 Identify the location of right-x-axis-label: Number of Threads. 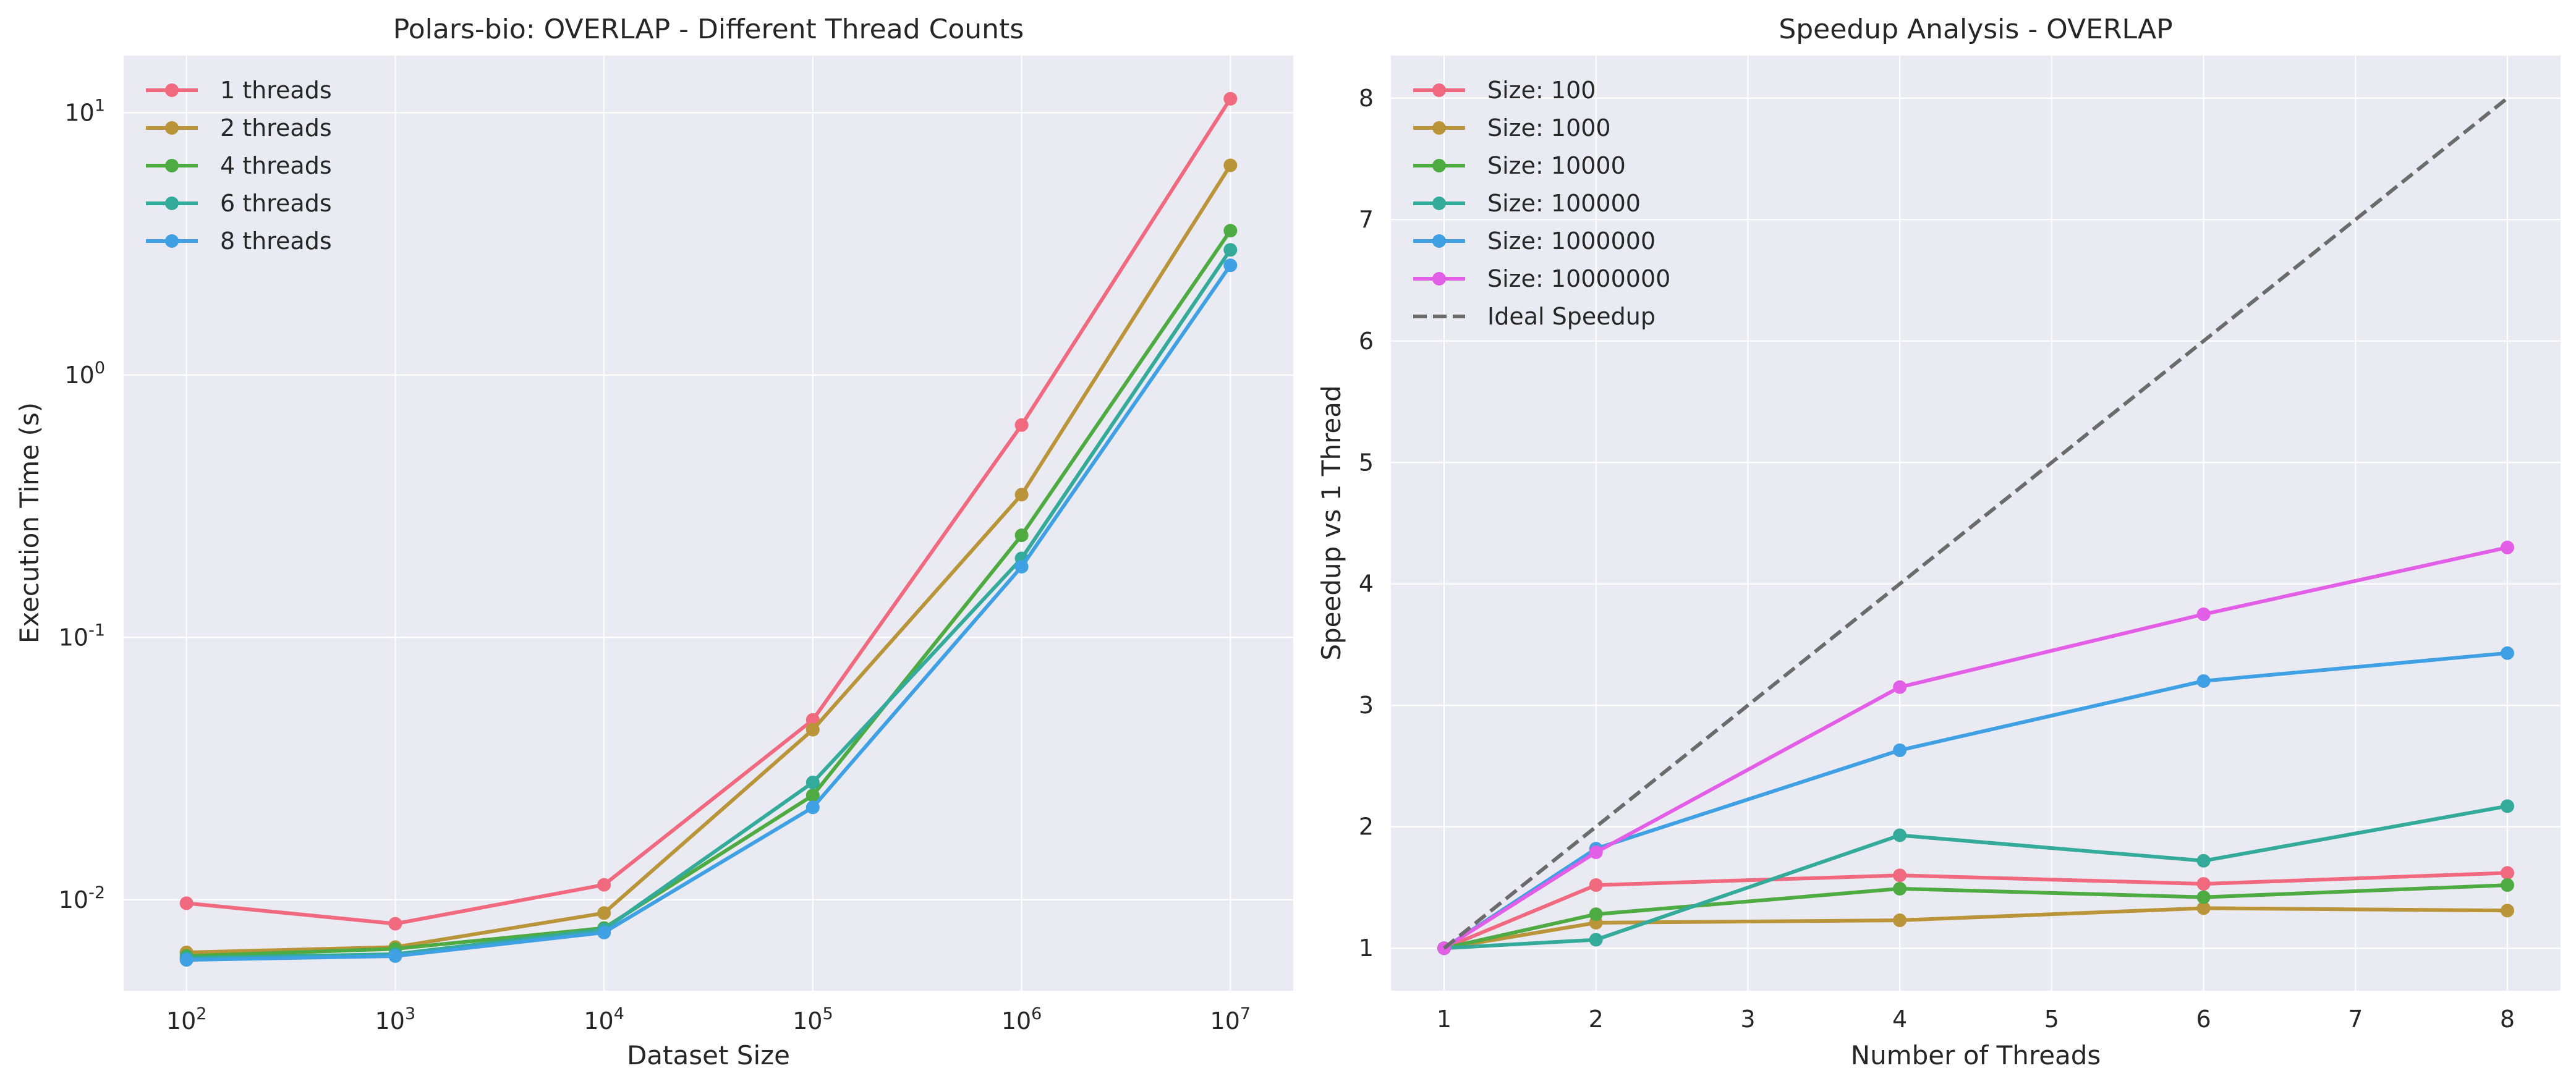
(1976, 1055).